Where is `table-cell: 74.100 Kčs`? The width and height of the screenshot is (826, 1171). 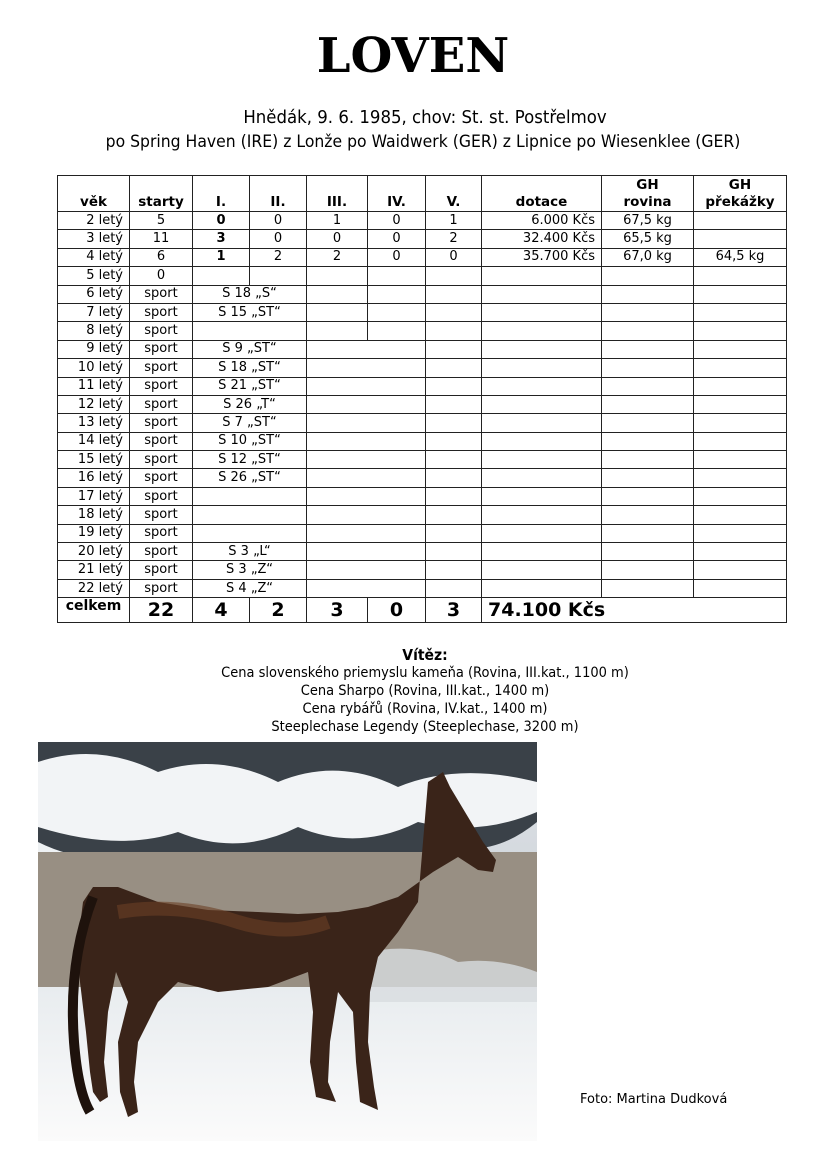 table-cell: 74.100 Kčs is located at coordinates (634, 610).